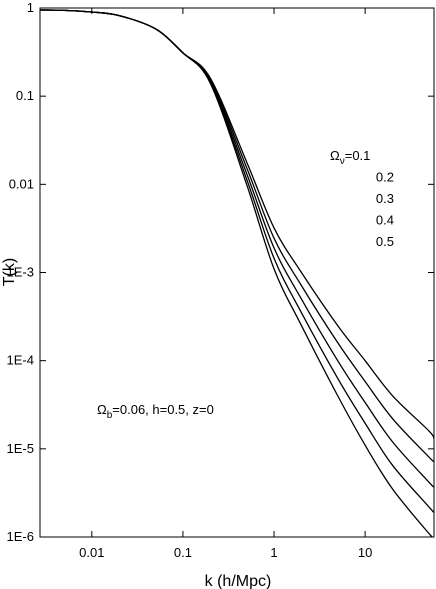  I want to click on annotation-subscript: b, so click(110, 415).